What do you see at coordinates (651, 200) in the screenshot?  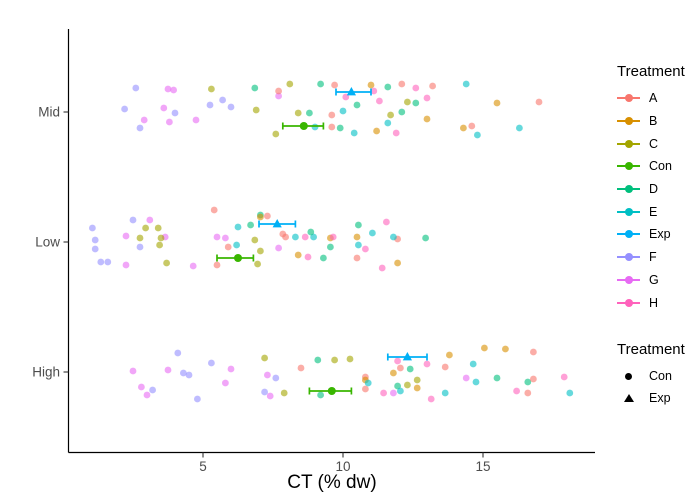 I see `color-legend-items: A B C Con D E Exp F G H` at bounding box center [651, 200].